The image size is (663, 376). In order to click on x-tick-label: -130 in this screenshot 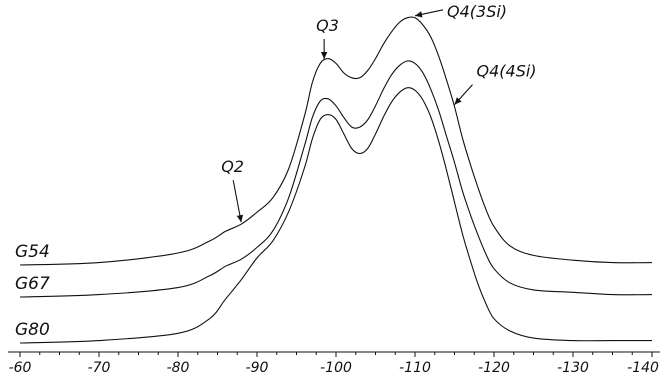, I will do `click(573, 368)`.